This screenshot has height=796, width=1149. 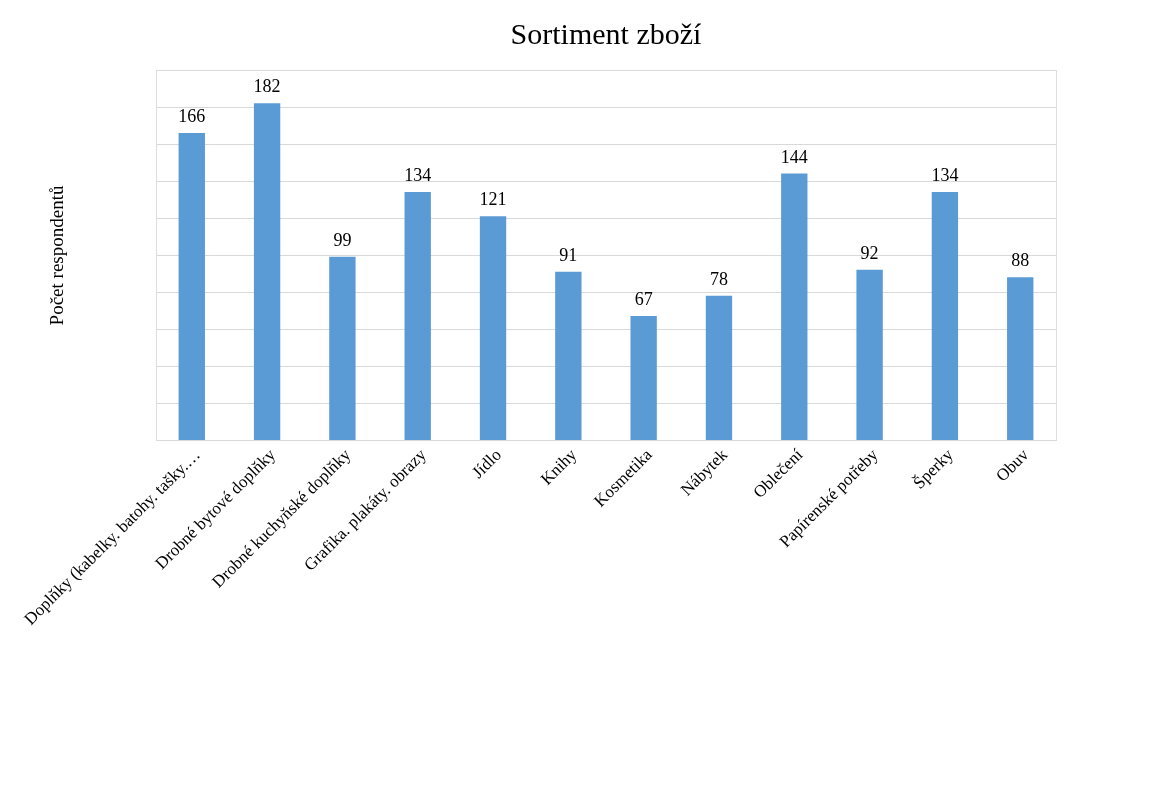 I want to click on data-label: 166, so click(x=192, y=115).